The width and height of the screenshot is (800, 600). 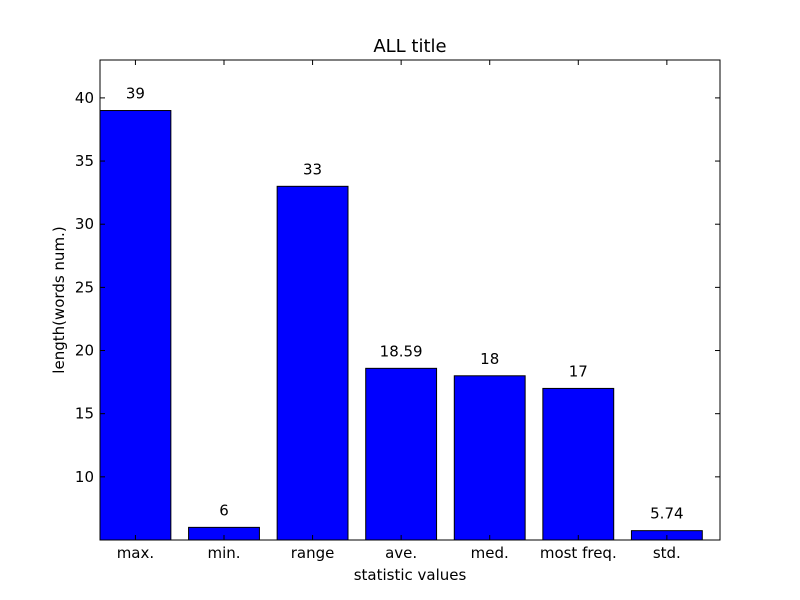 What do you see at coordinates (84, 161) in the screenshot?
I see `y-tick-label: 35` at bounding box center [84, 161].